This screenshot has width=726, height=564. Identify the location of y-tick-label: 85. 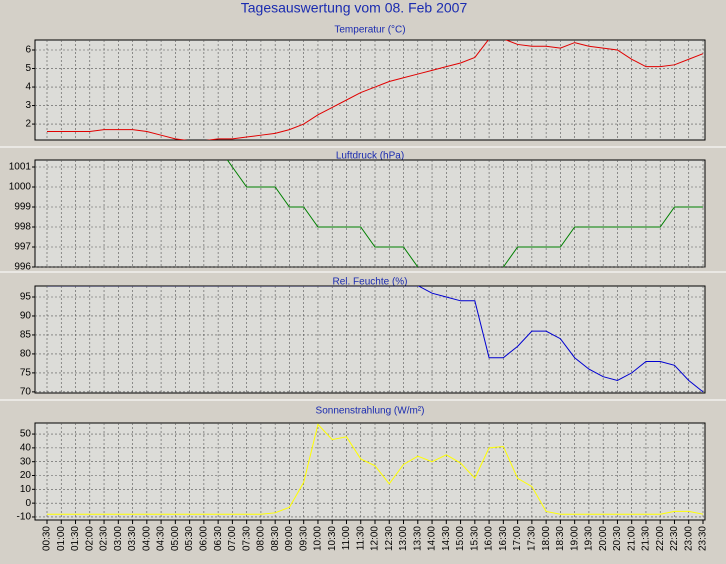
(26, 335).